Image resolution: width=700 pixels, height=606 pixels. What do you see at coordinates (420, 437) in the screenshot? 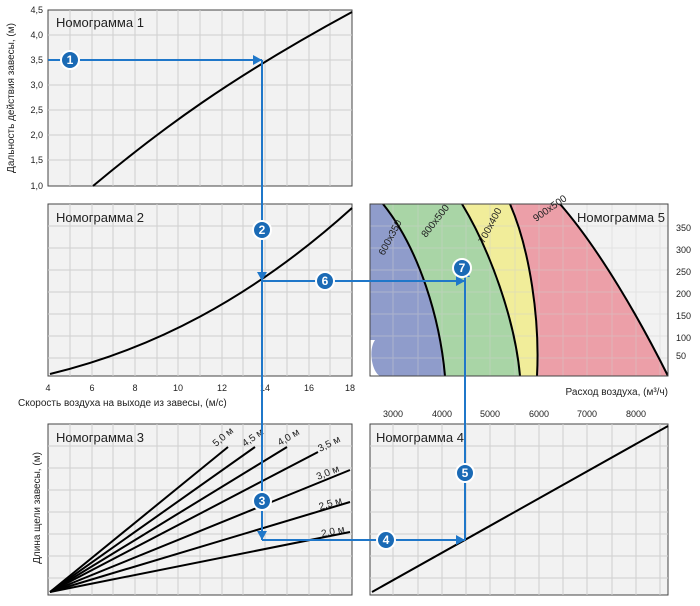
I see `nomogram-4-title: Номограмма 4` at bounding box center [420, 437].